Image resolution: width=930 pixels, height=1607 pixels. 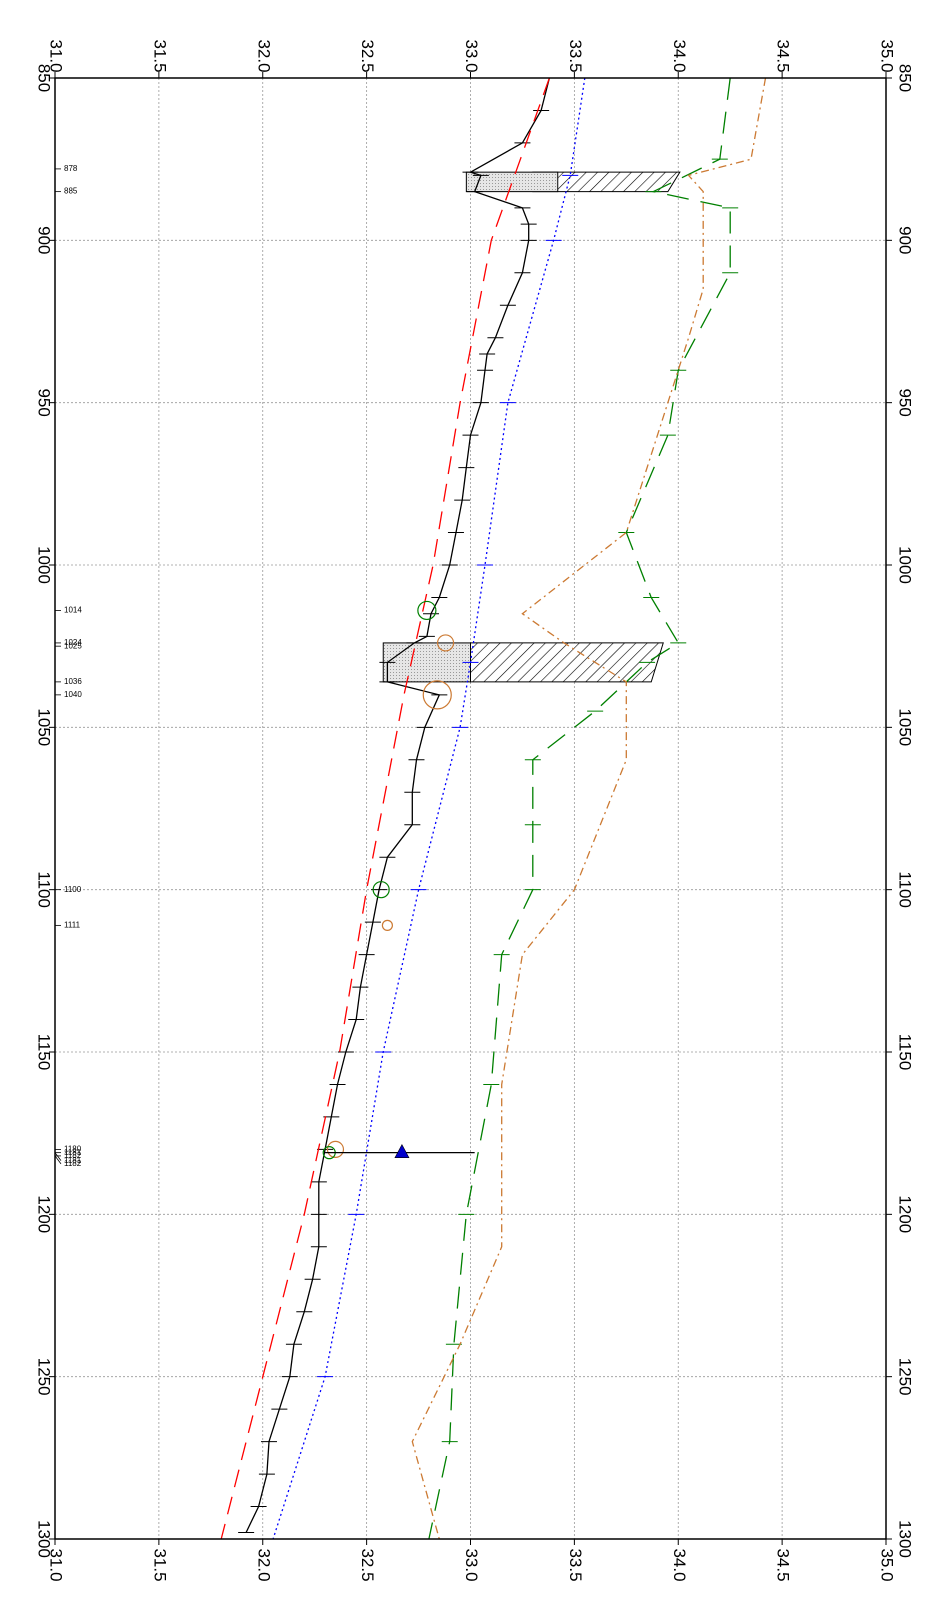 I want to click on tick-label-x-right: 1300, so click(x=905, y=1539).